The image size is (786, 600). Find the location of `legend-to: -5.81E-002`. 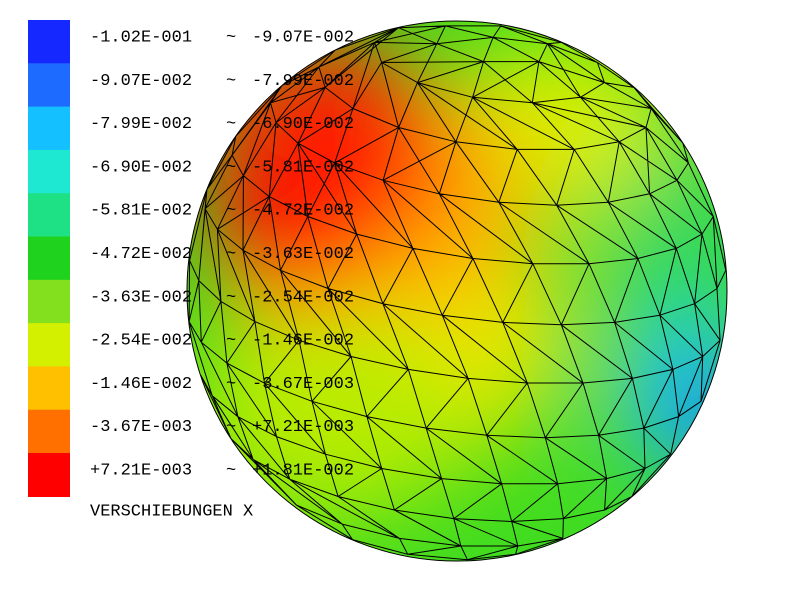

legend-to: -5.81E-002 is located at coordinates (303, 167).